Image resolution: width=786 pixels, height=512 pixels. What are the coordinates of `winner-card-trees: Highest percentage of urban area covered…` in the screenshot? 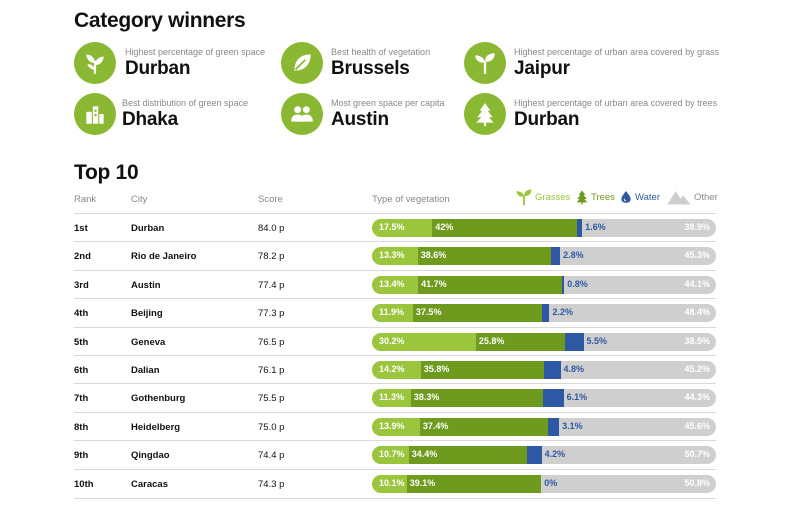 It's located at (590, 114).